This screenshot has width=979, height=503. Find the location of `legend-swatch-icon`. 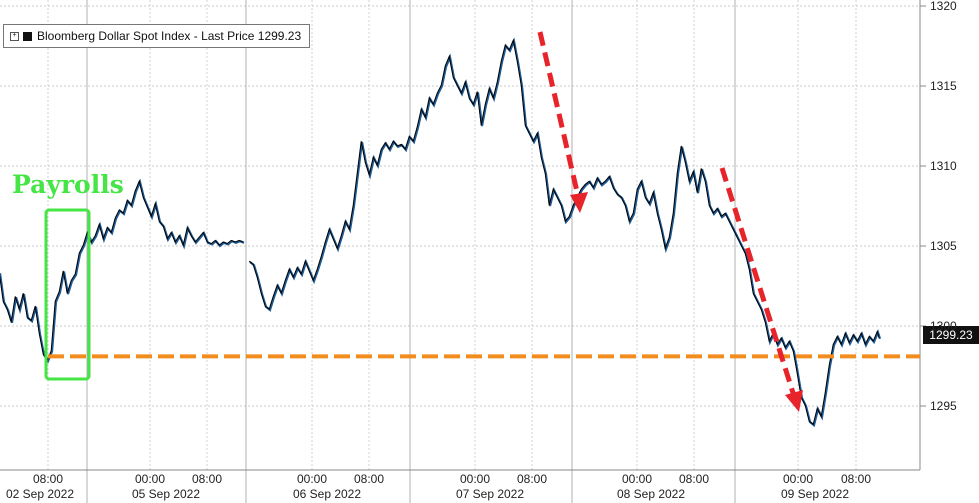

legend-swatch-icon is located at coordinates (27, 36).